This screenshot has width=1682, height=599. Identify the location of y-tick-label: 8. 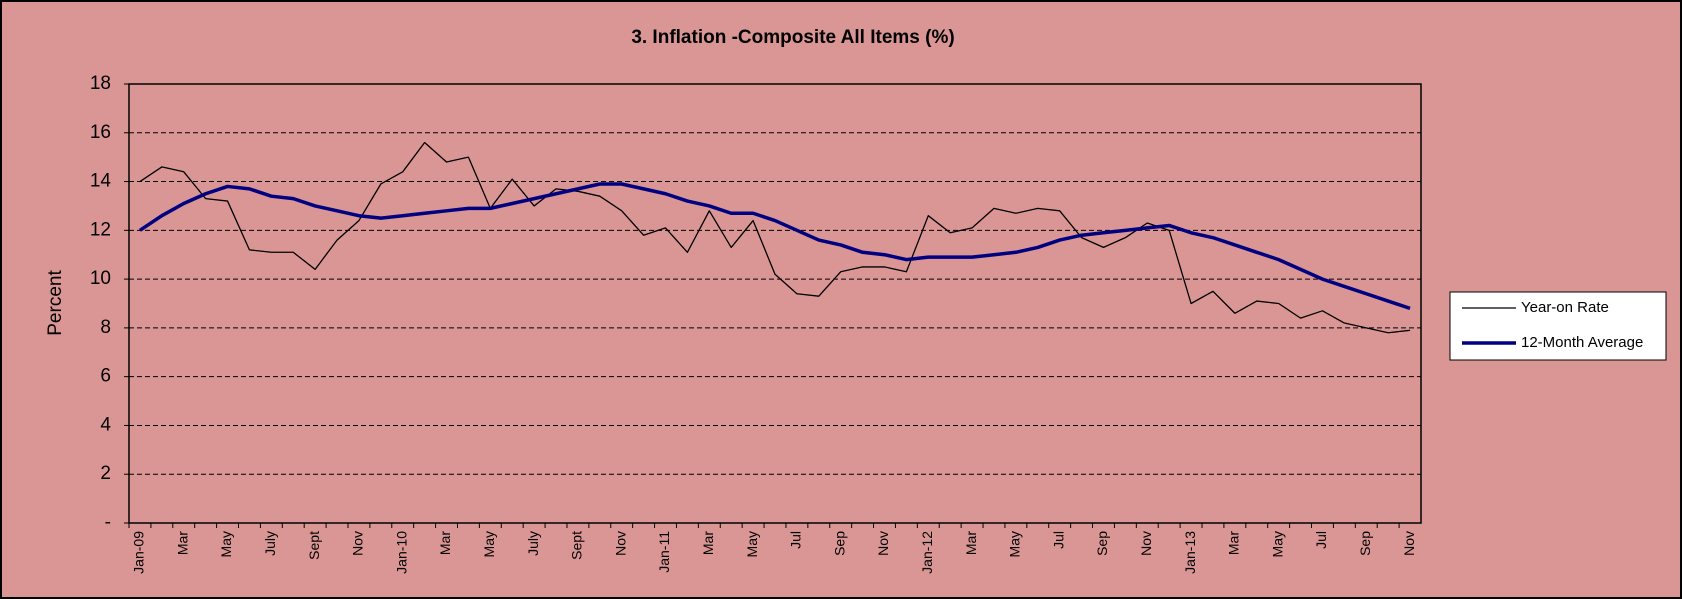
(105, 327).